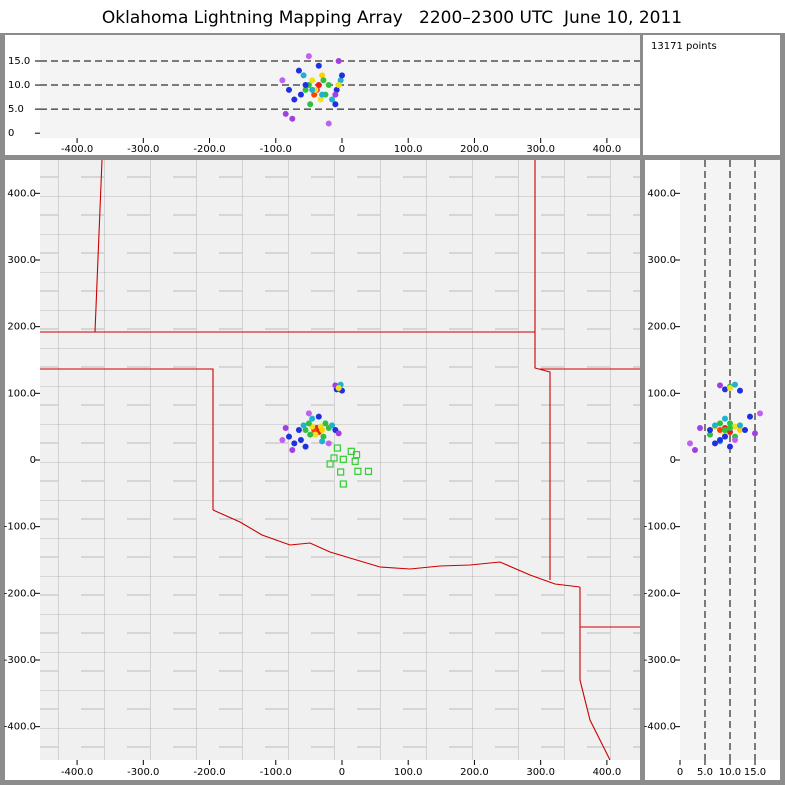 Image resolution: width=785 pixels, height=785 pixels. I want to click on top-x-tick-label: -400.0, so click(77, 149).